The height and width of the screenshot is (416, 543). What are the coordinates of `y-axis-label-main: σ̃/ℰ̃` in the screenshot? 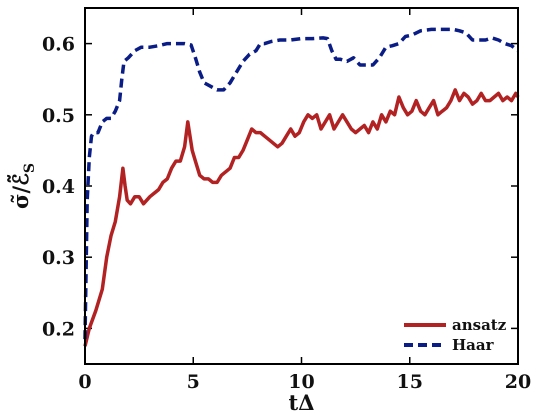 It's located at (20, 191).